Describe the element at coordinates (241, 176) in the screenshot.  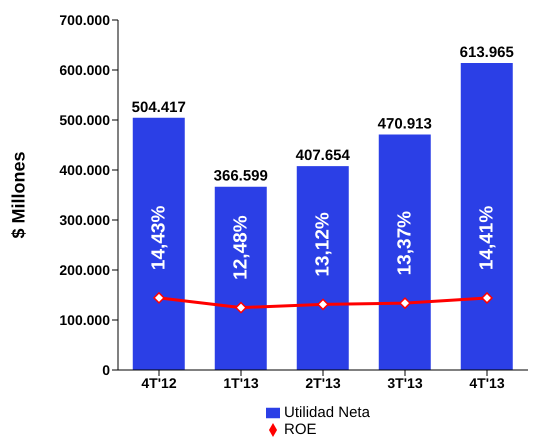
I see `data-label: 366.599` at that location.